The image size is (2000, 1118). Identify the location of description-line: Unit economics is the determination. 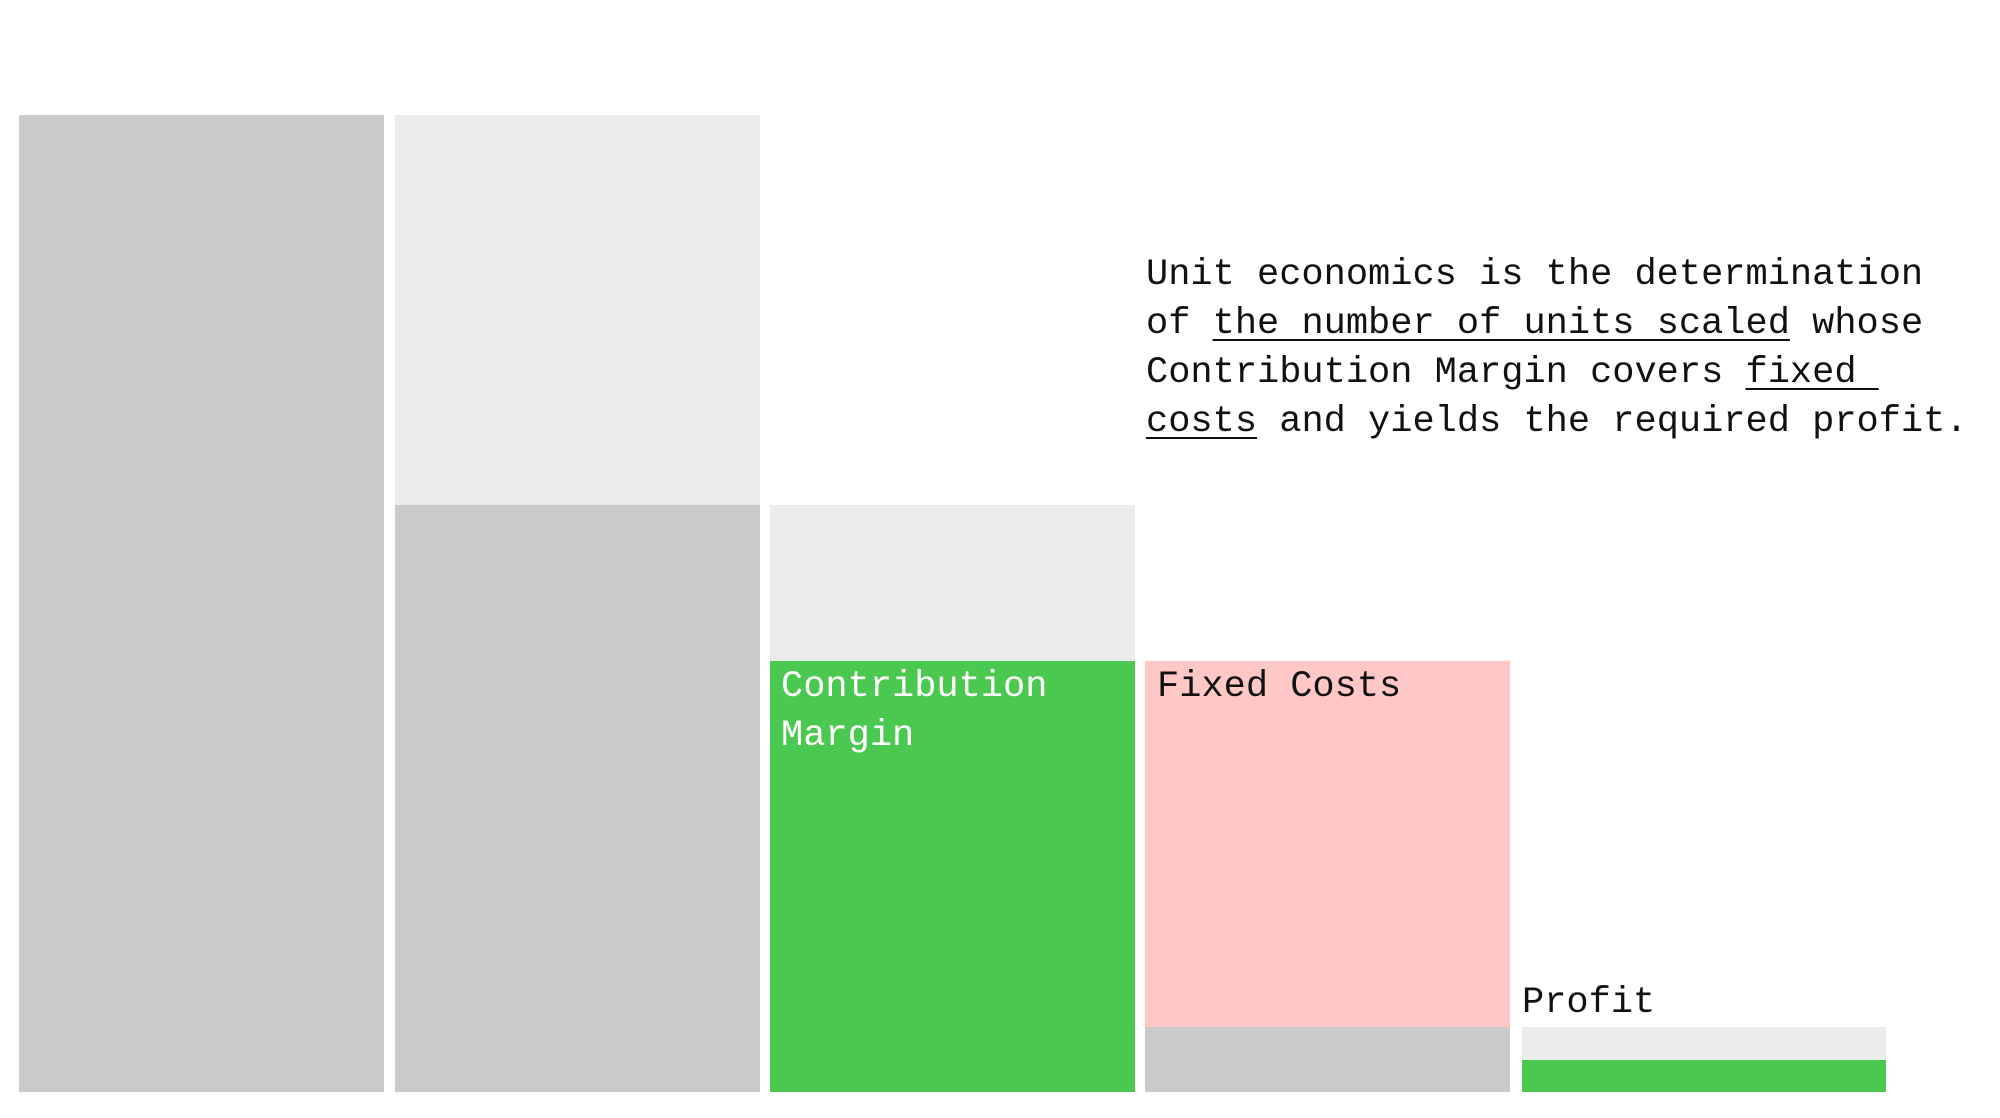
(1557, 275).